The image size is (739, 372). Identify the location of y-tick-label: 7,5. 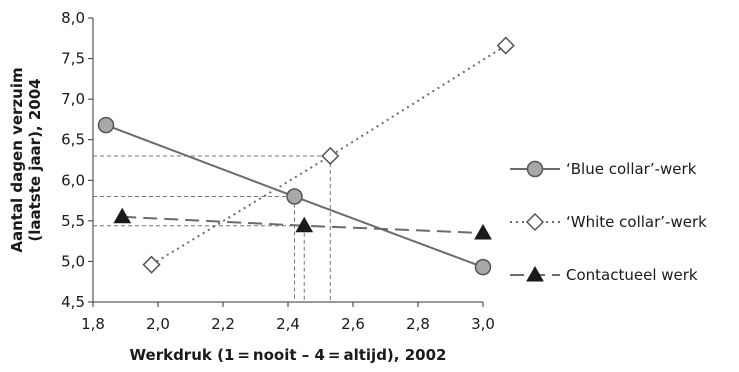
(73, 59).